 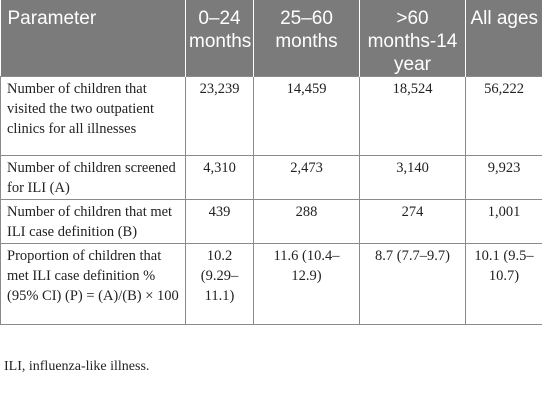 I want to click on cell-60-months-14-year: 8.7 (7.7–9.7), so click(x=412, y=284).